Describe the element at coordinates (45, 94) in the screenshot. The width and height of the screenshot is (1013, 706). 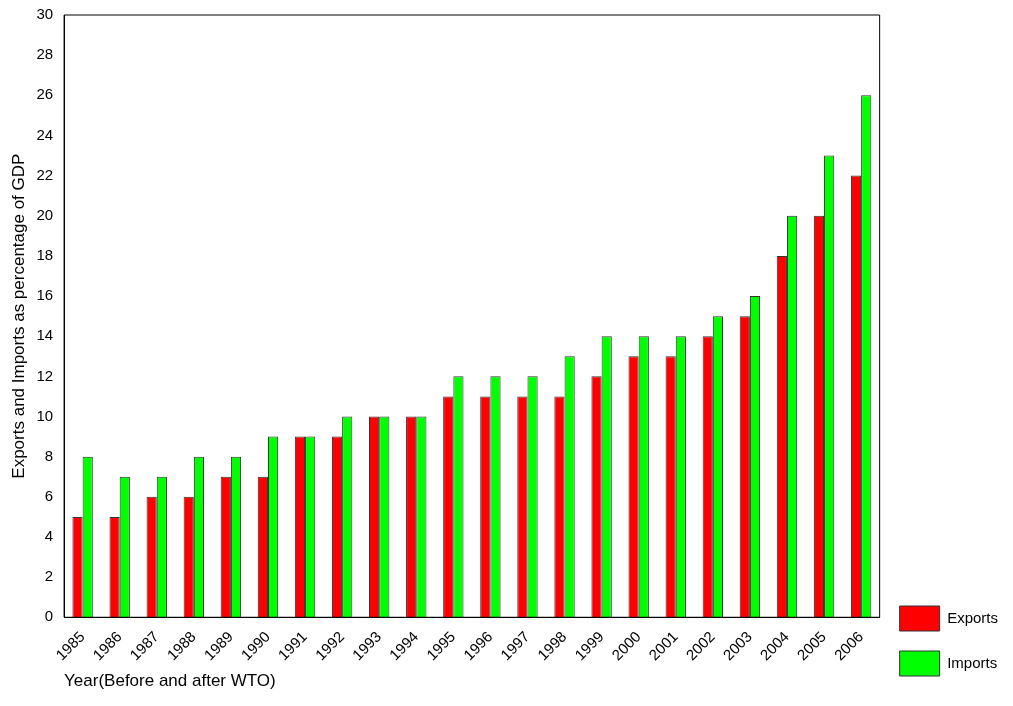
I see `y-tick-label: 26` at that location.